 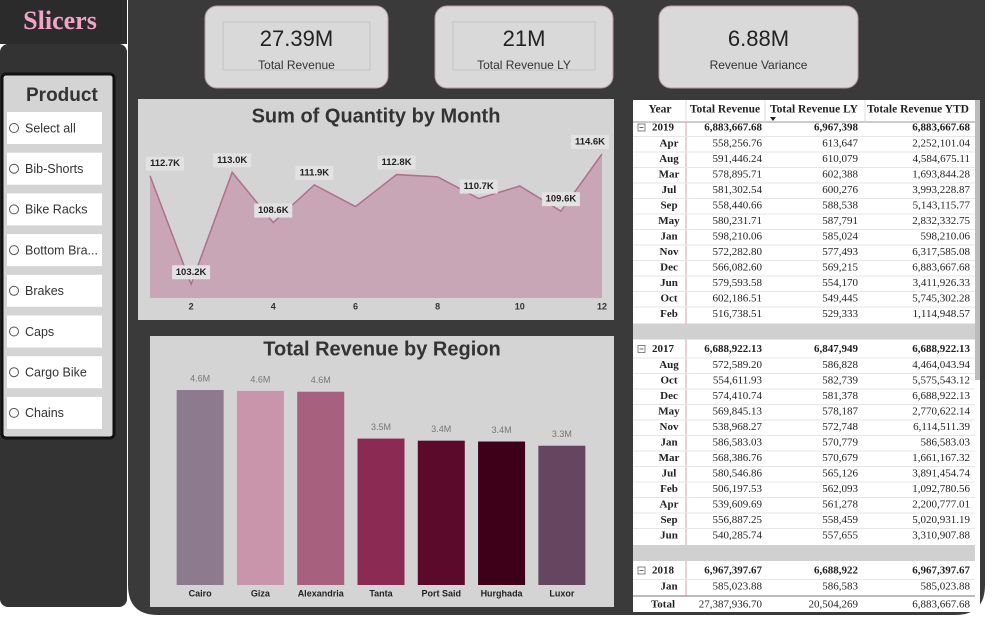 I want to click on slicer-item-label: Caps, so click(x=39, y=332).